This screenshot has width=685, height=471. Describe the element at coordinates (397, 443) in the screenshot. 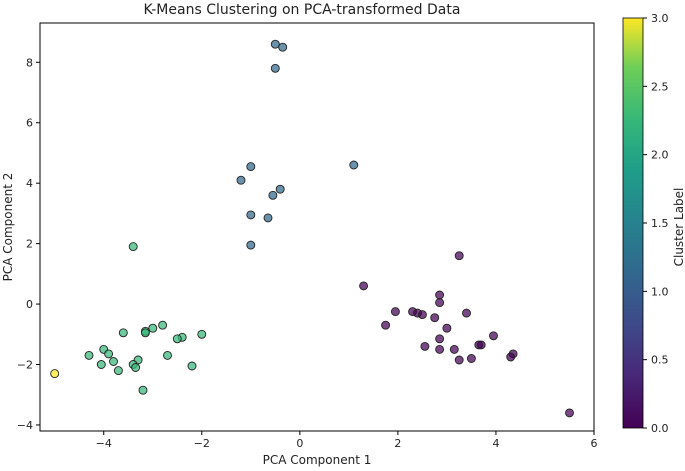

I see `x-tick-label: 2` at that location.